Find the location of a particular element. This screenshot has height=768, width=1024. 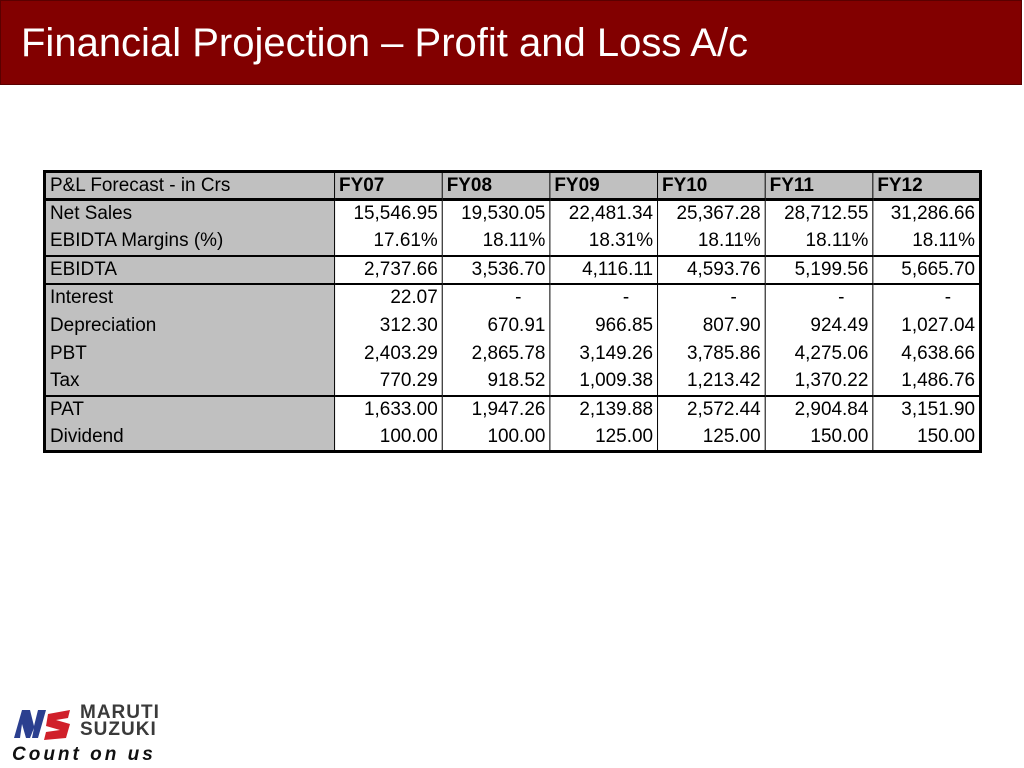

column-header: FY12 is located at coordinates (926, 186).